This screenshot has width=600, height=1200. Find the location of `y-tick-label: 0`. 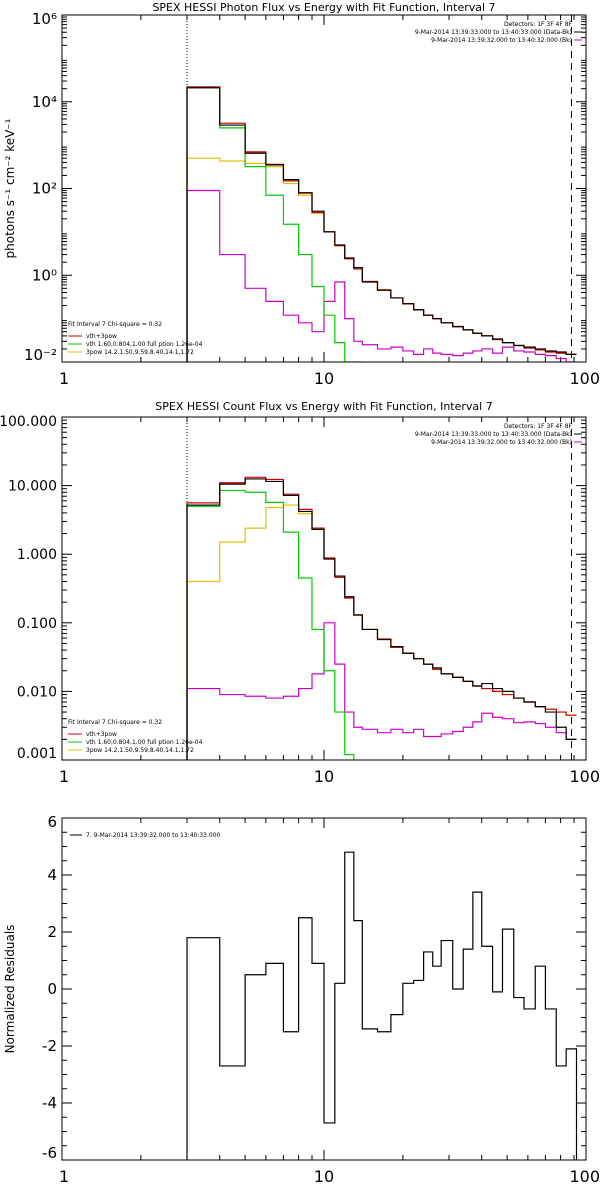

y-tick-label: 0 is located at coordinates (52, 989).